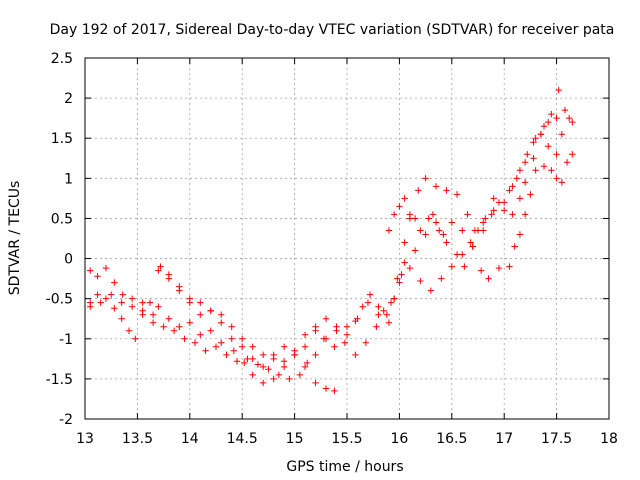 The image size is (640, 480). Describe the element at coordinates (295, 439) in the screenshot. I see `x-tick-label: 15` at that location.